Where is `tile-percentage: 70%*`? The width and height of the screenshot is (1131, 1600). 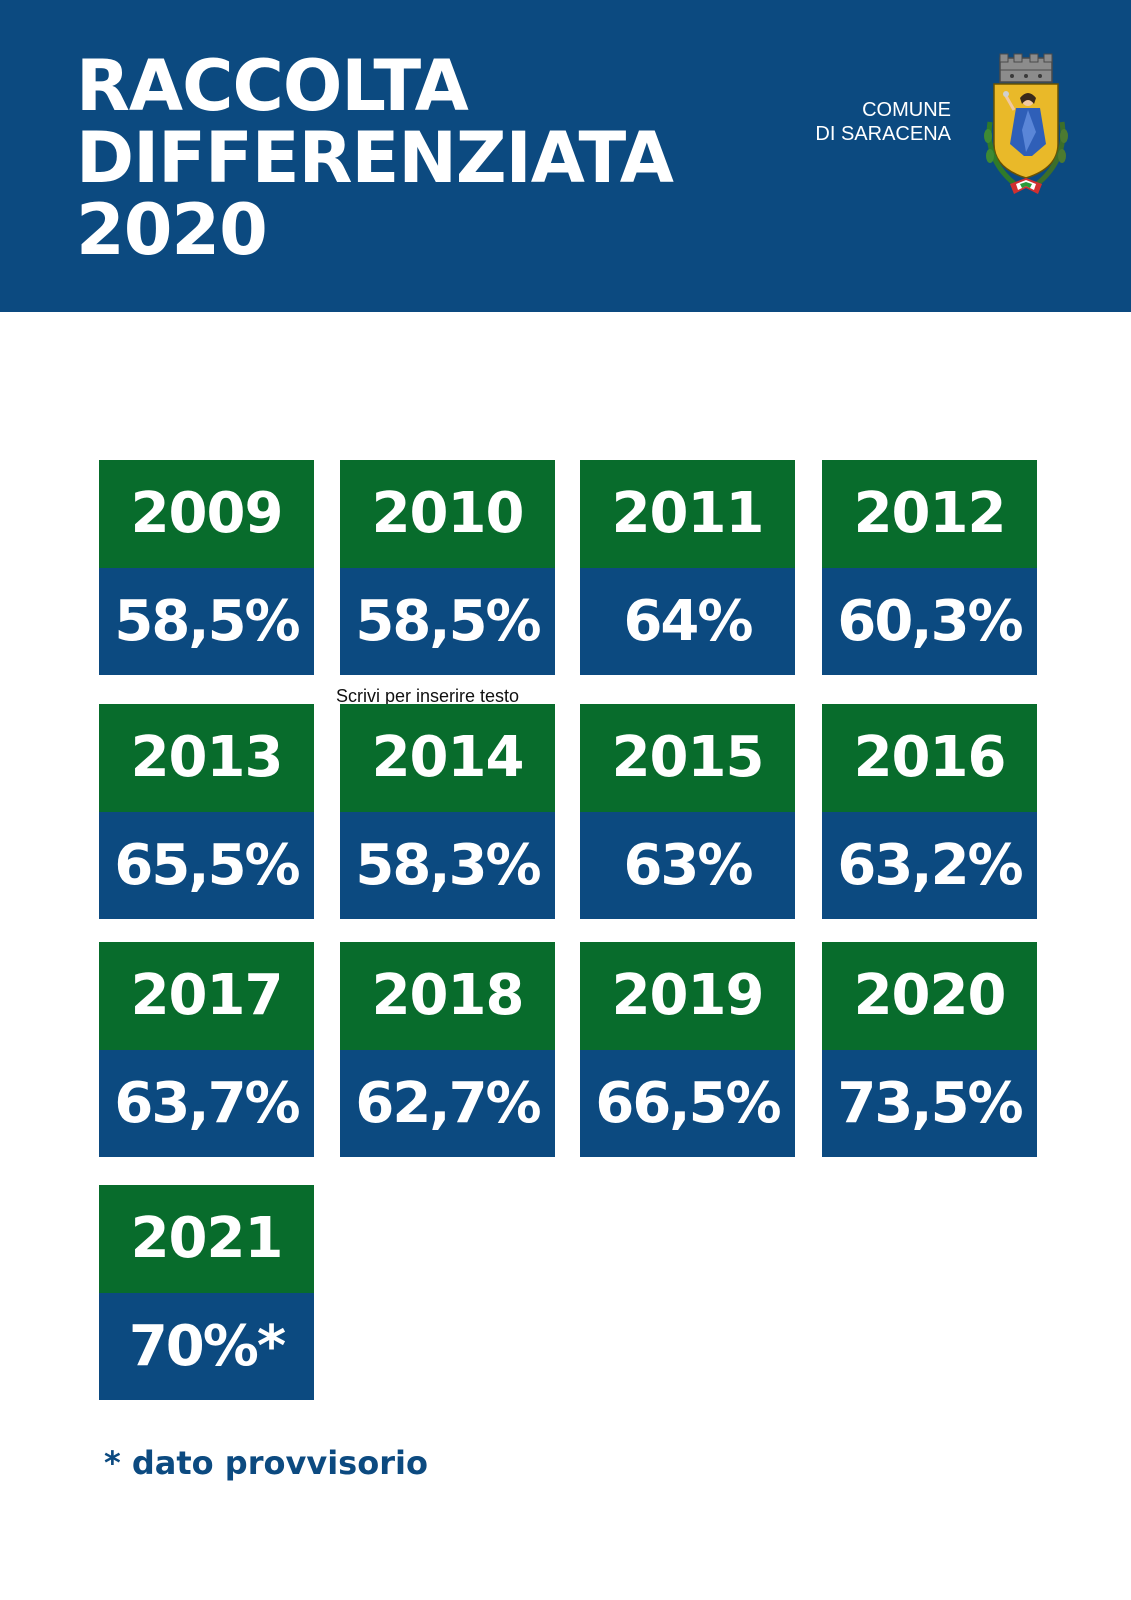 tile-percentage: 70%* is located at coordinates (206, 1346).